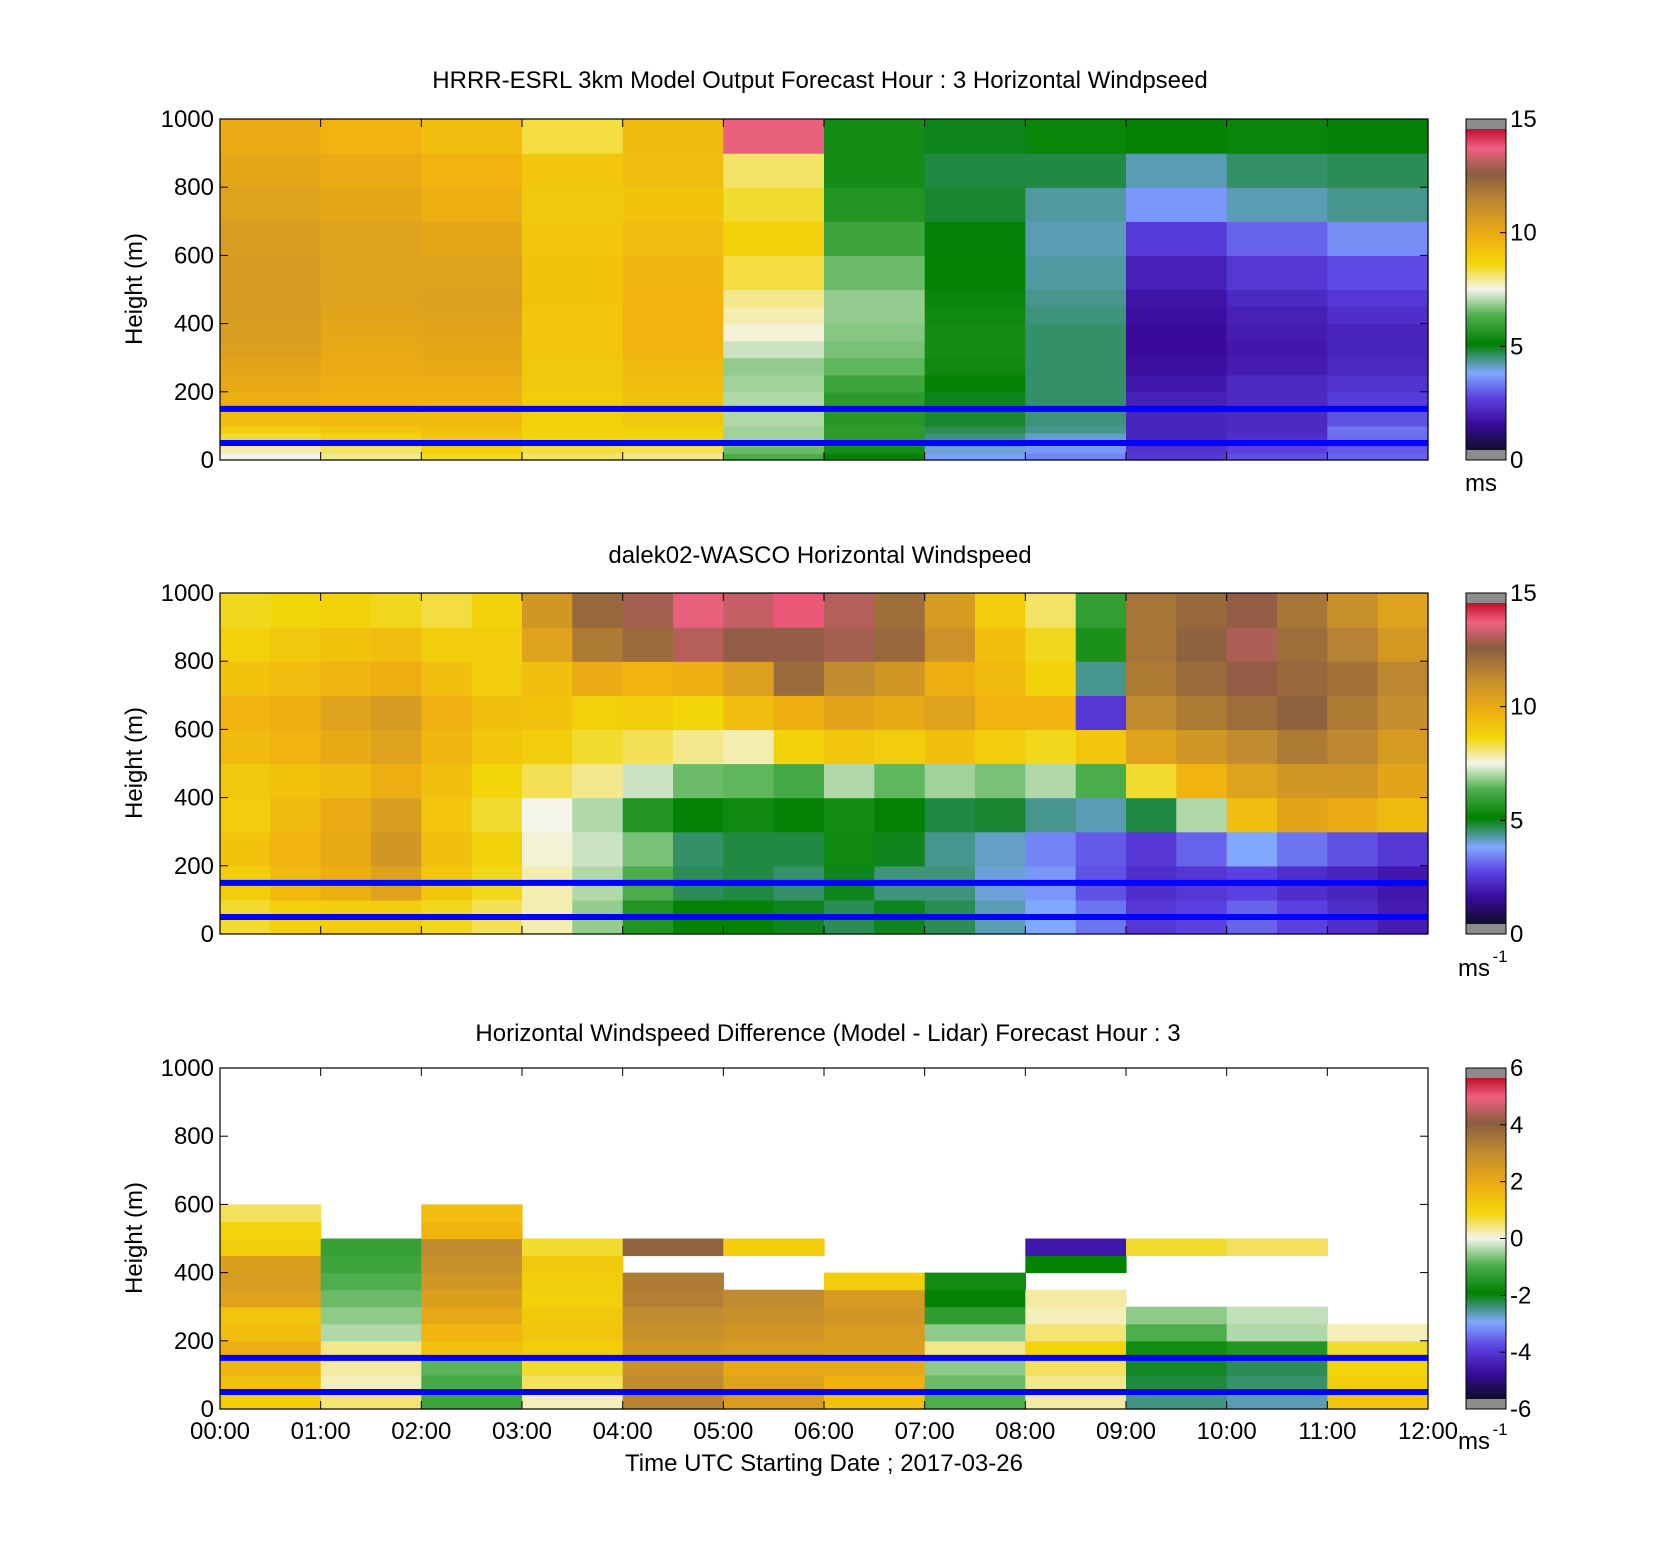 This screenshot has height=1561, width=1680. I want to click on x-tick-label: 03:00, so click(522, 1431).